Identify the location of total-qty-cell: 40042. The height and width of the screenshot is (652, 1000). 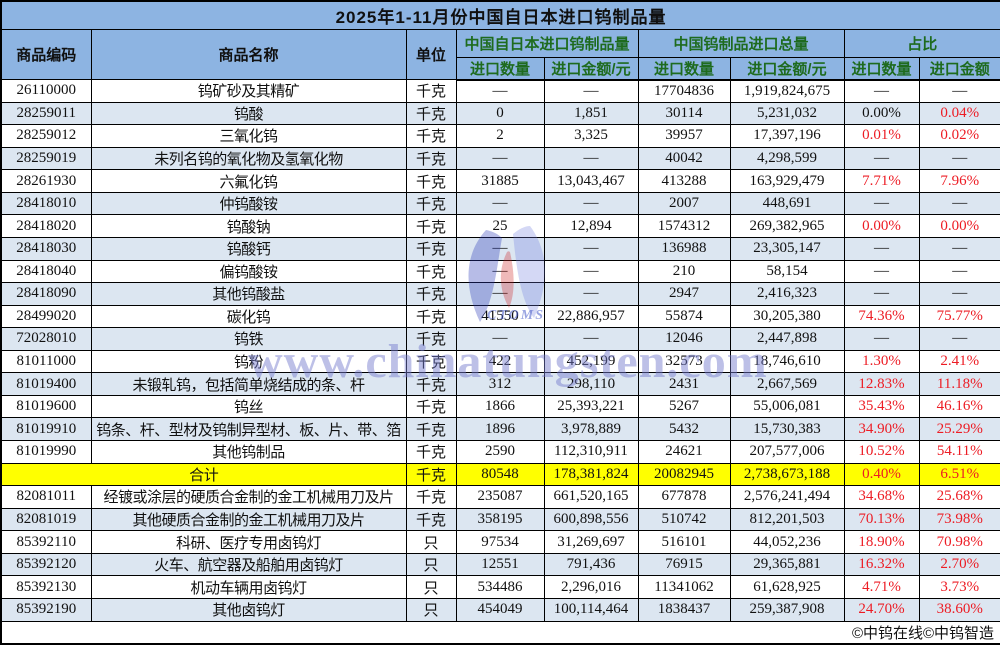
(684, 158).